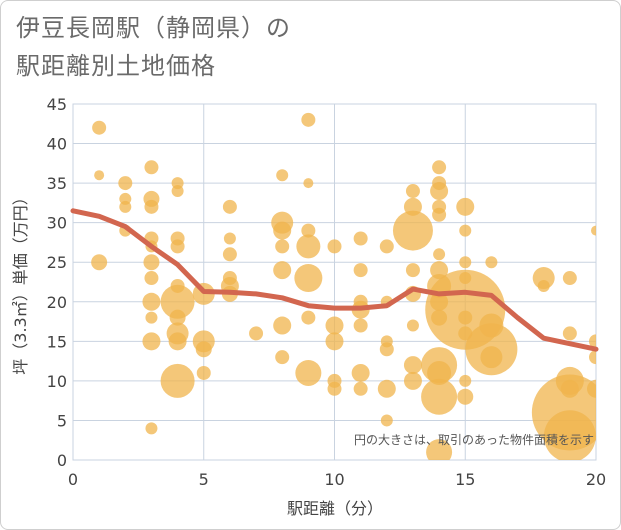 Image resolution: width=621 pixels, height=530 pixels. What do you see at coordinates (20, 281) in the screenshot?
I see `y-axis-label: 坪（3.3㎡）単価（万円）` at bounding box center [20, 281].